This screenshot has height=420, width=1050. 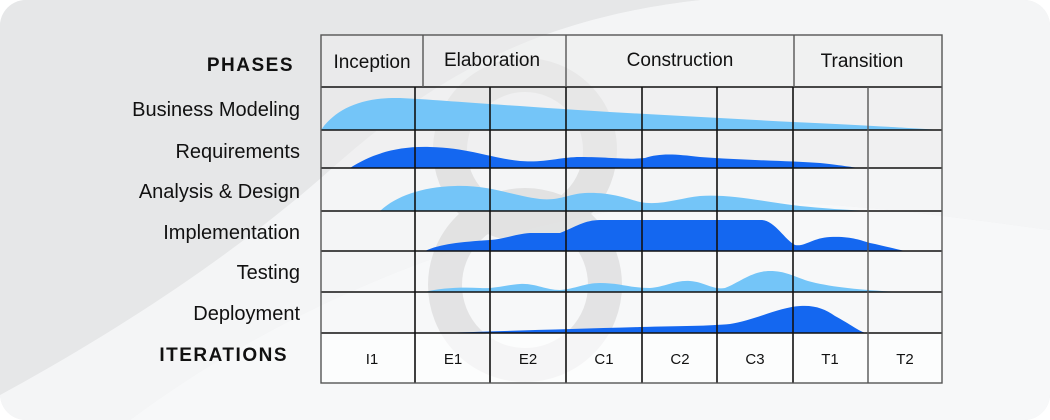 What do you see at coordinates (231, 233) in the screenshot?
I see `discipline-label: Implementation` at bounding box center [231, 233].